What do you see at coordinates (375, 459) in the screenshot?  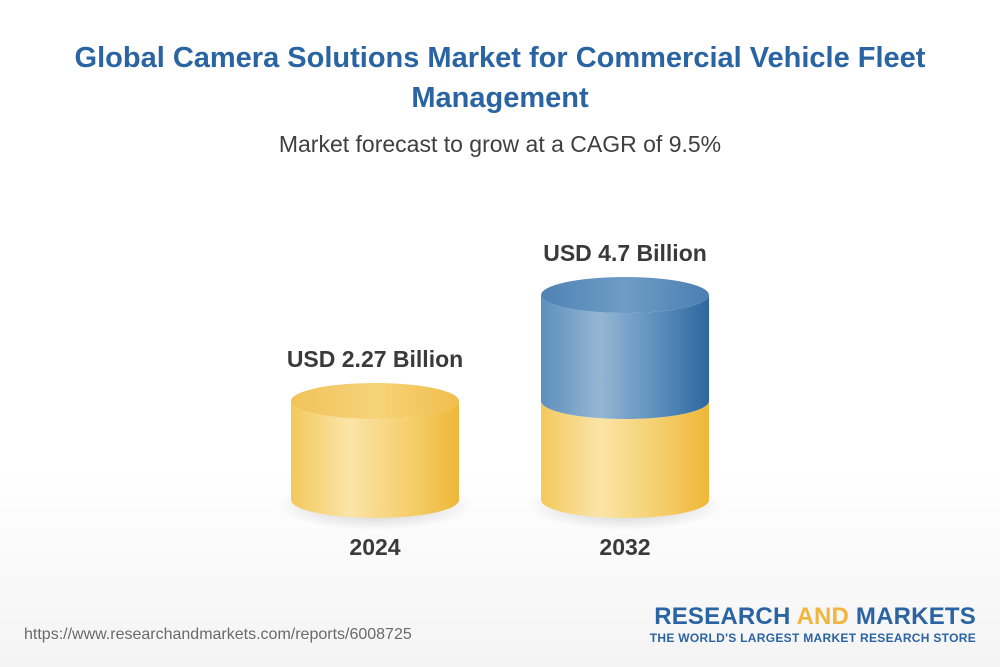 I see `bar-cylinder-2024` at bounding box center [375, 459].